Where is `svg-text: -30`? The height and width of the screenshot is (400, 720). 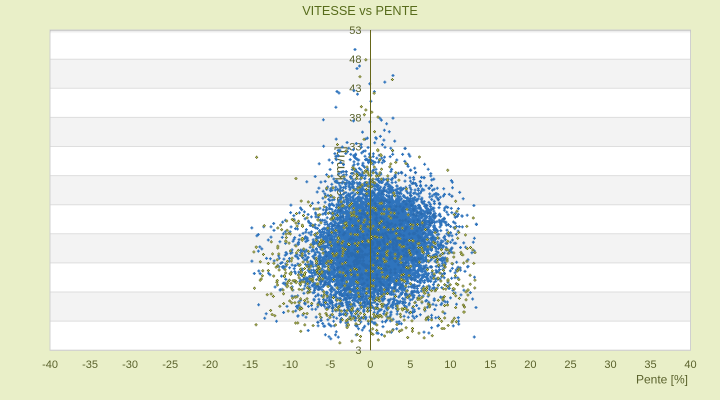
svg-text: -30 is located at coordinates (130, 365).